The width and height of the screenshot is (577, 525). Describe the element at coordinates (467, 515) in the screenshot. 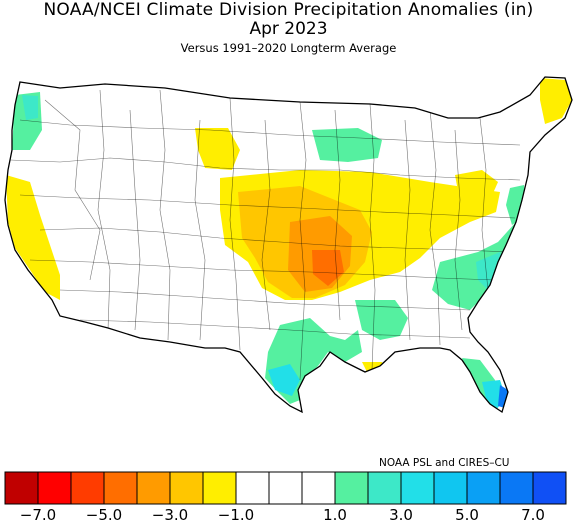

I see `legend-tick-label: 5.0` at that location.